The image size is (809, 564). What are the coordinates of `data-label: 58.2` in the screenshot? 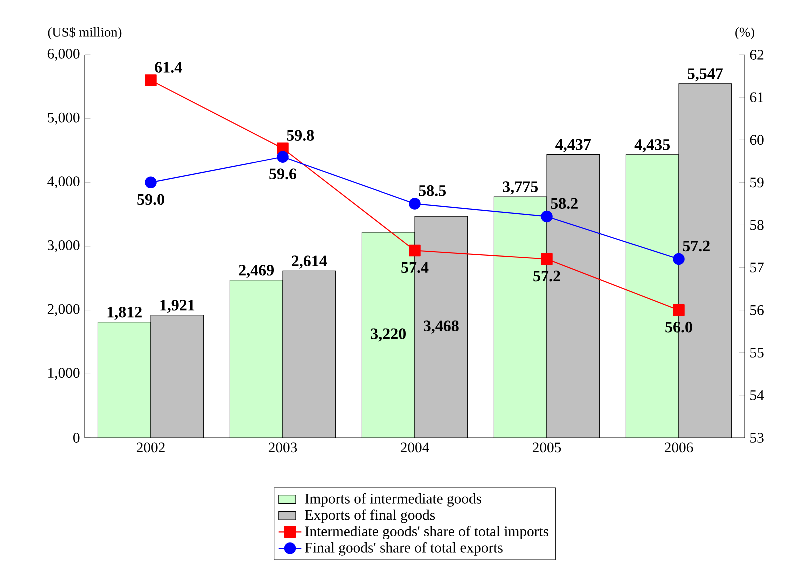 It's located at (564, 204).